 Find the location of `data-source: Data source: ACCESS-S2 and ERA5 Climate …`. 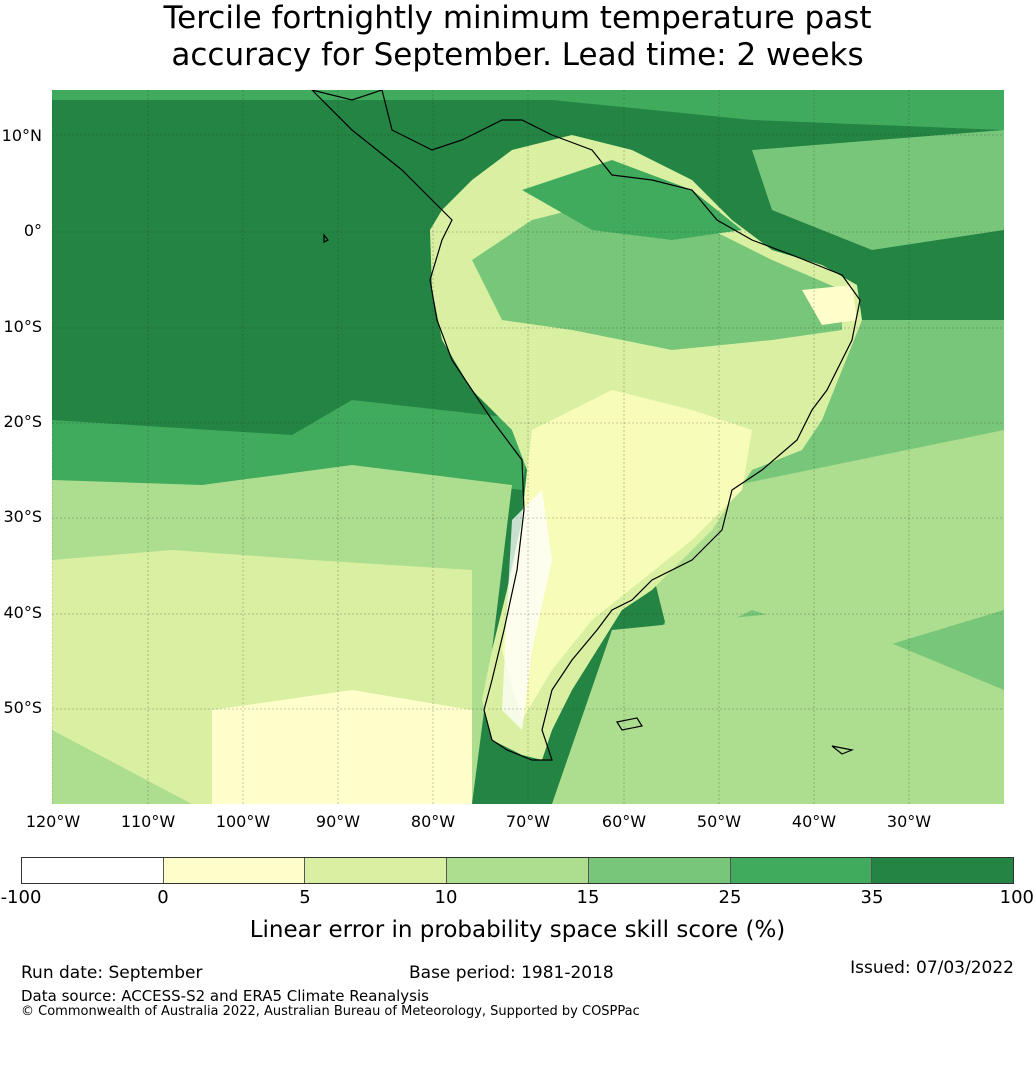

data-source: Data source: ACCESS-S2 and ERA5 Climate … is located at coordinates (225, 996).